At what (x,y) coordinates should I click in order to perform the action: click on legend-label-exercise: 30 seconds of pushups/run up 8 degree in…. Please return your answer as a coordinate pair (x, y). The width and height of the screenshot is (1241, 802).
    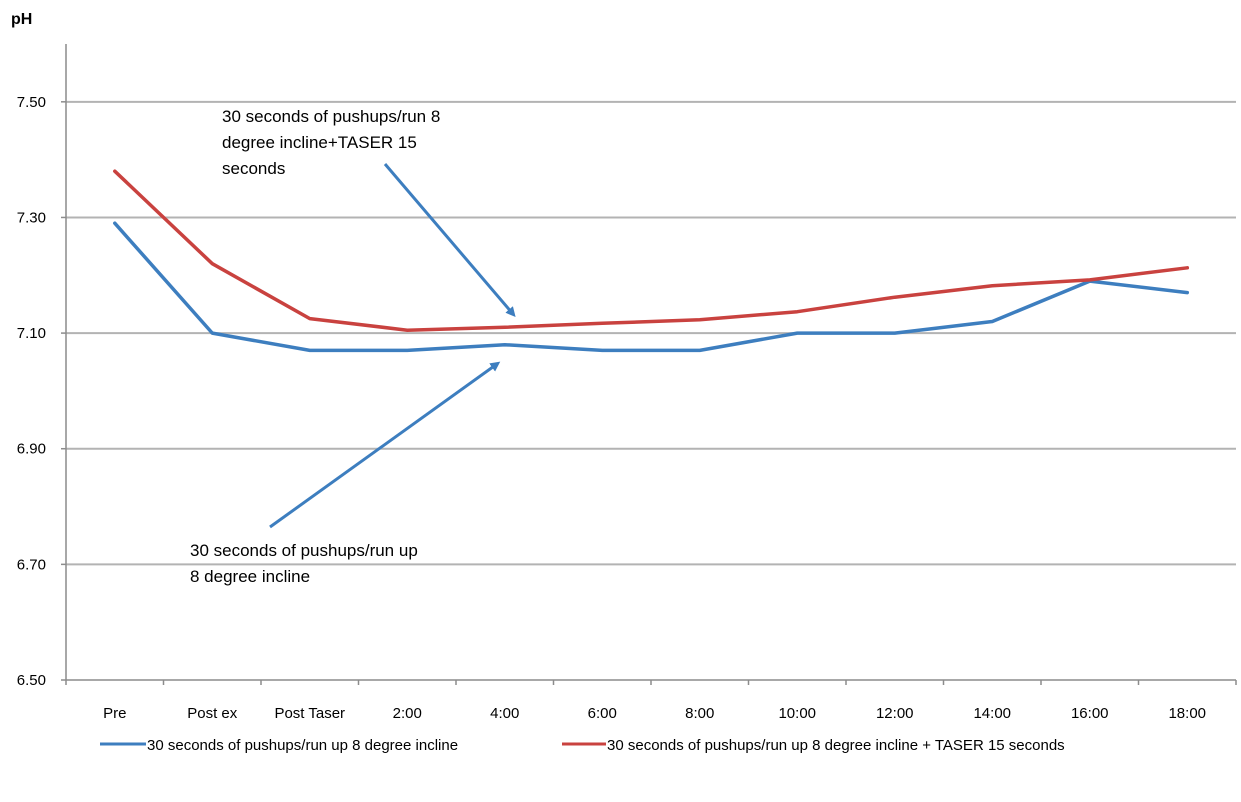
    Looking at the image, I should click on (302, 745).